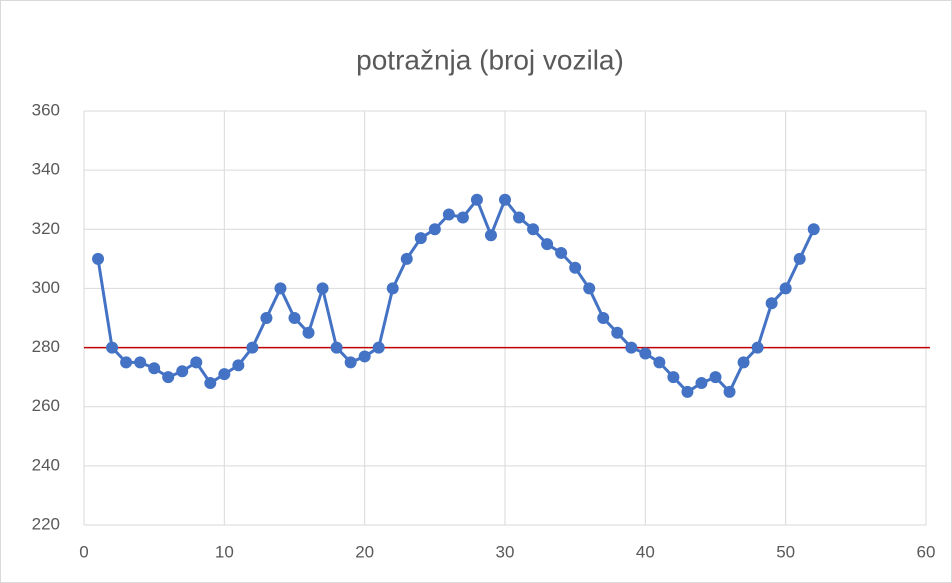  Describe the element at coordinates (46, 523) in the screenshot. I see `y-tick-label: 220` at that location.